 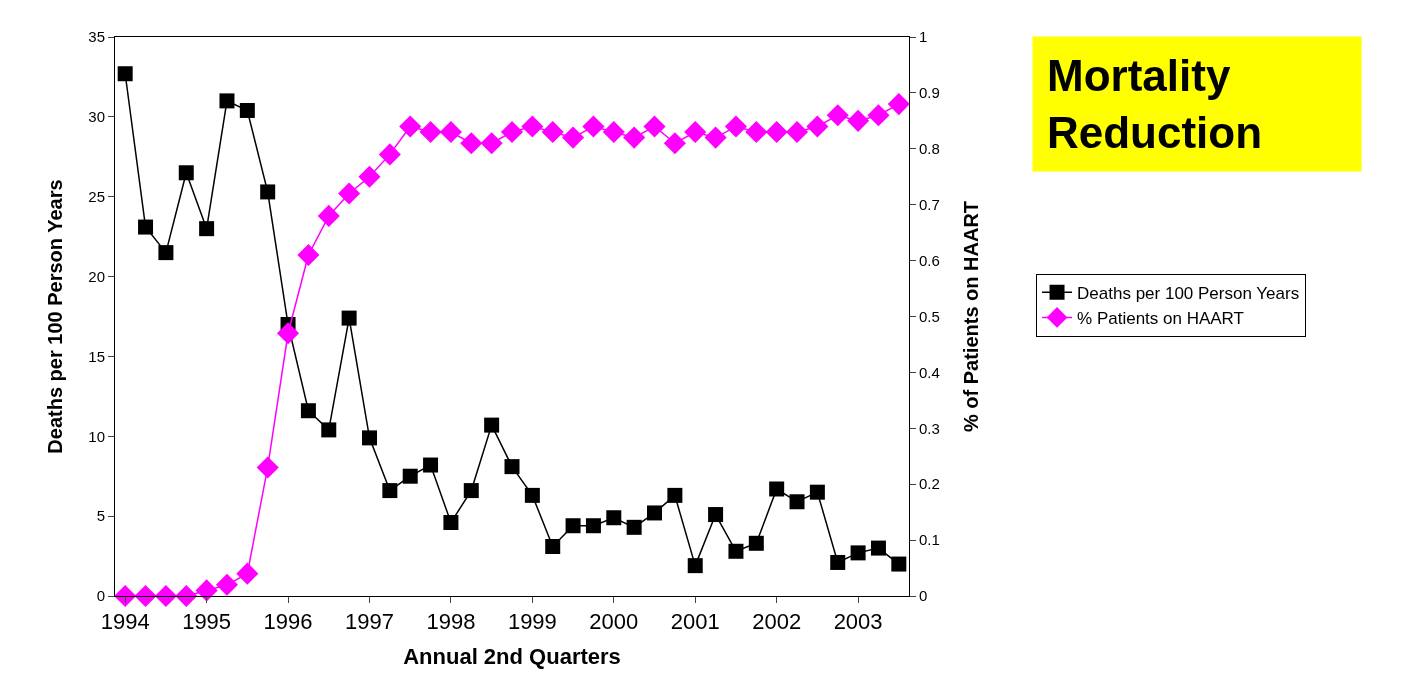 I want to click on y2-axis-title: % of Patients on HAART, so click(x=971, y=316).